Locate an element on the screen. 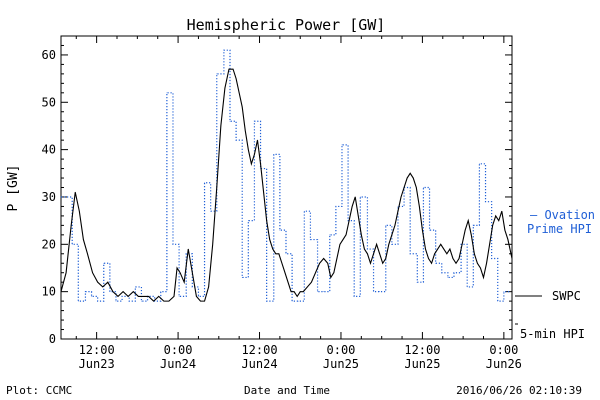  footer-plot-credit: Plot: CCMC is located at coordinates (39, 390).